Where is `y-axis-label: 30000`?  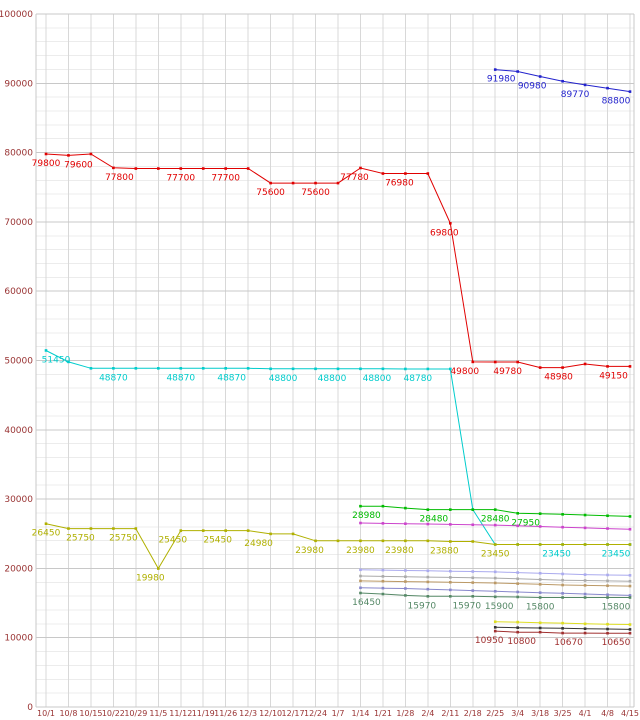 y-axis-label: 30000 is located at coordinates (18, 500).